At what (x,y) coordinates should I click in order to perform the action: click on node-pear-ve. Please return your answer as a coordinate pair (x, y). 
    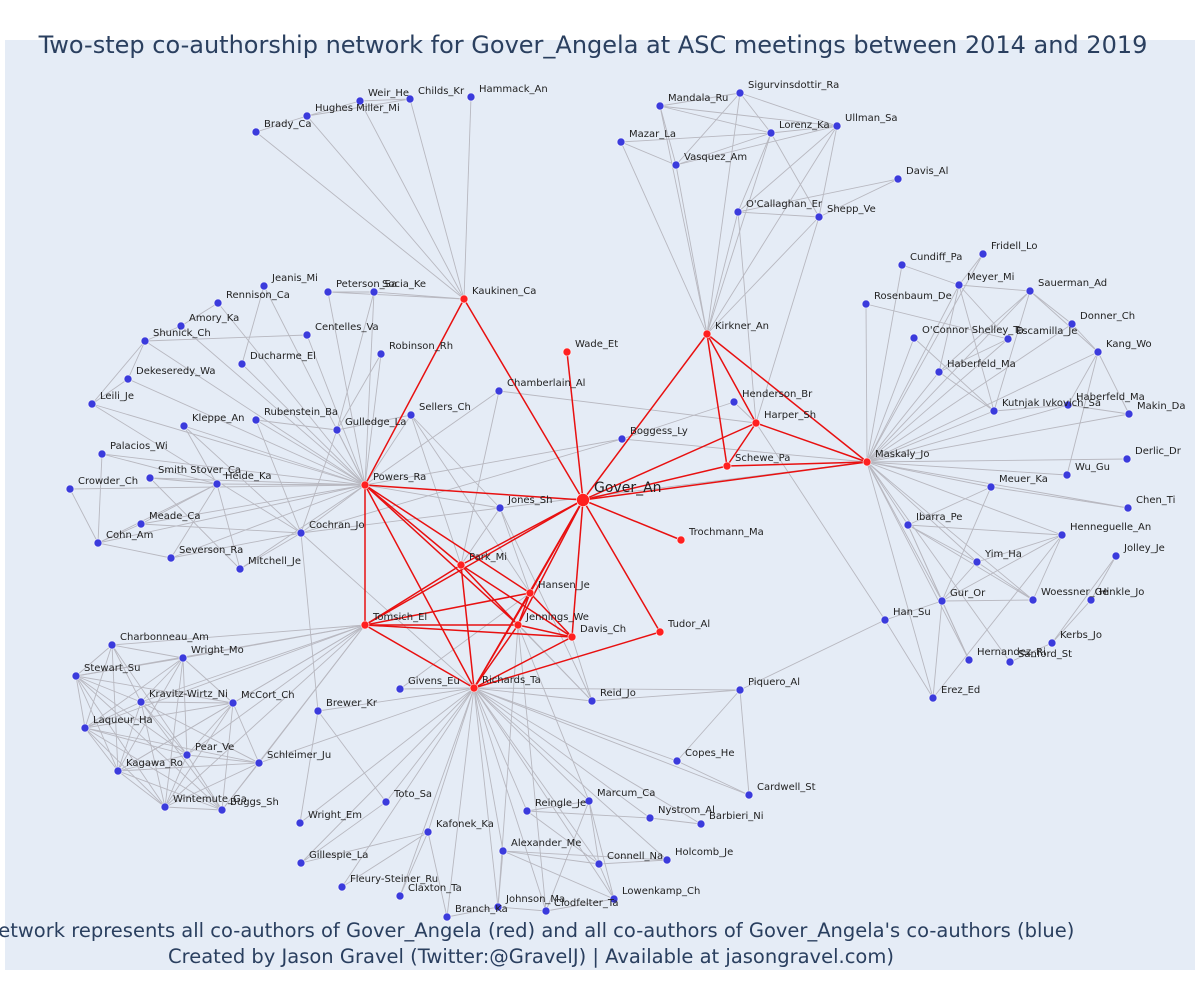
    Looking at the image, I should click on (187, 755).